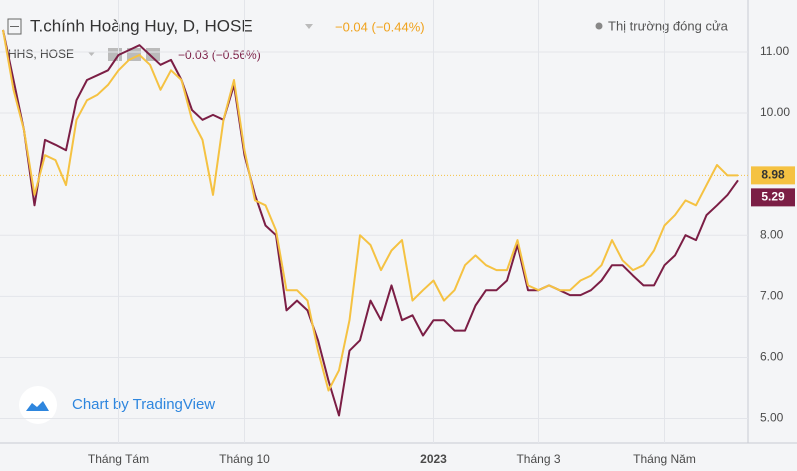 Image resolution: width=797 pixels, height=471 pixels. I want to click on x-tick-label: Tháng 3, so click(538, 459).